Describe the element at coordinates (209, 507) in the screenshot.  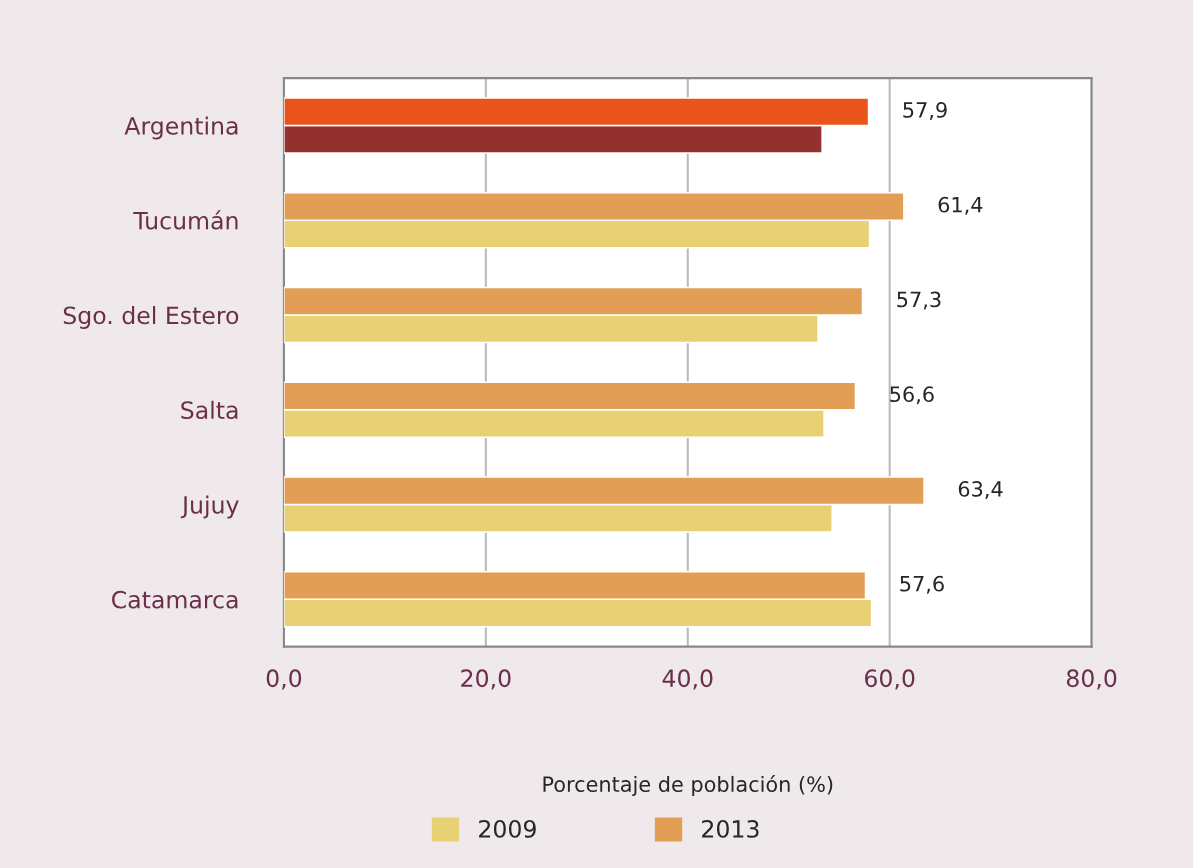
I see `y-tick-label: Jujuy` at that location.